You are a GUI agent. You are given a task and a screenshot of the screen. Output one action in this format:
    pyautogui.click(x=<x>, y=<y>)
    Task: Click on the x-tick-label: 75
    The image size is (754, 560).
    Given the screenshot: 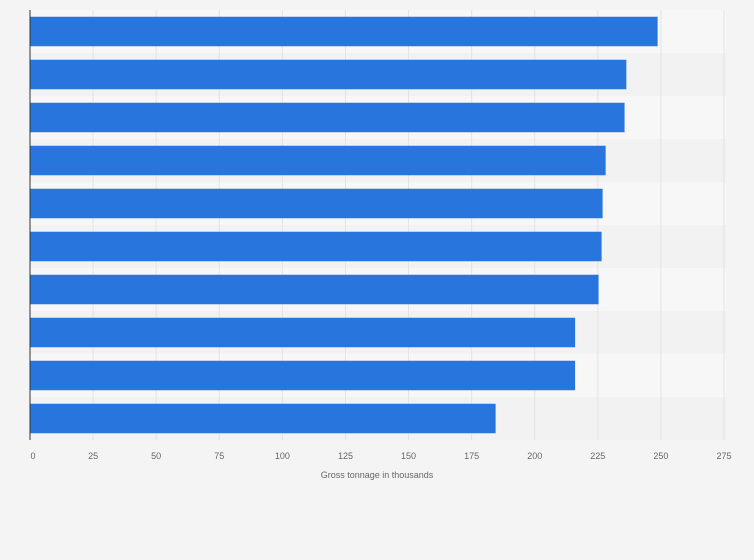 What is the action you would take?
    pyautogui.click(x=219, y=456)
    